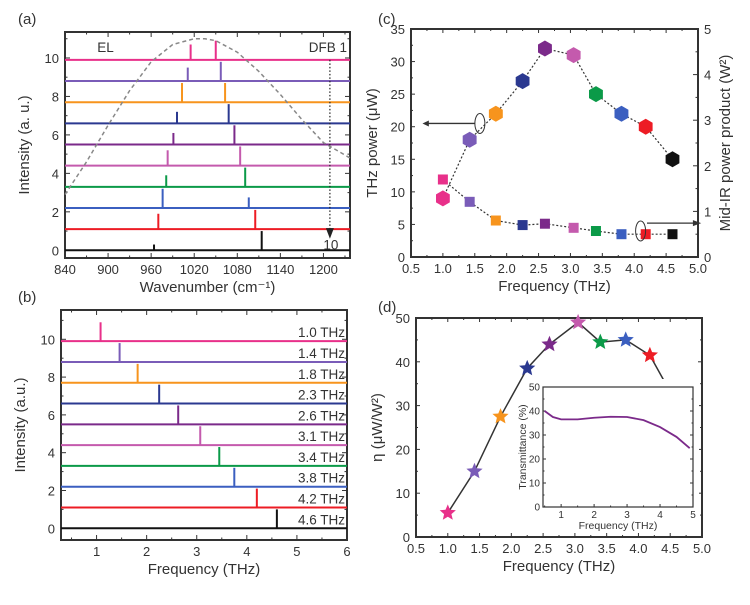  Describe the element at coordinates (151, 269) in the screenshot. I see `x-tick-label: 960` at that location.